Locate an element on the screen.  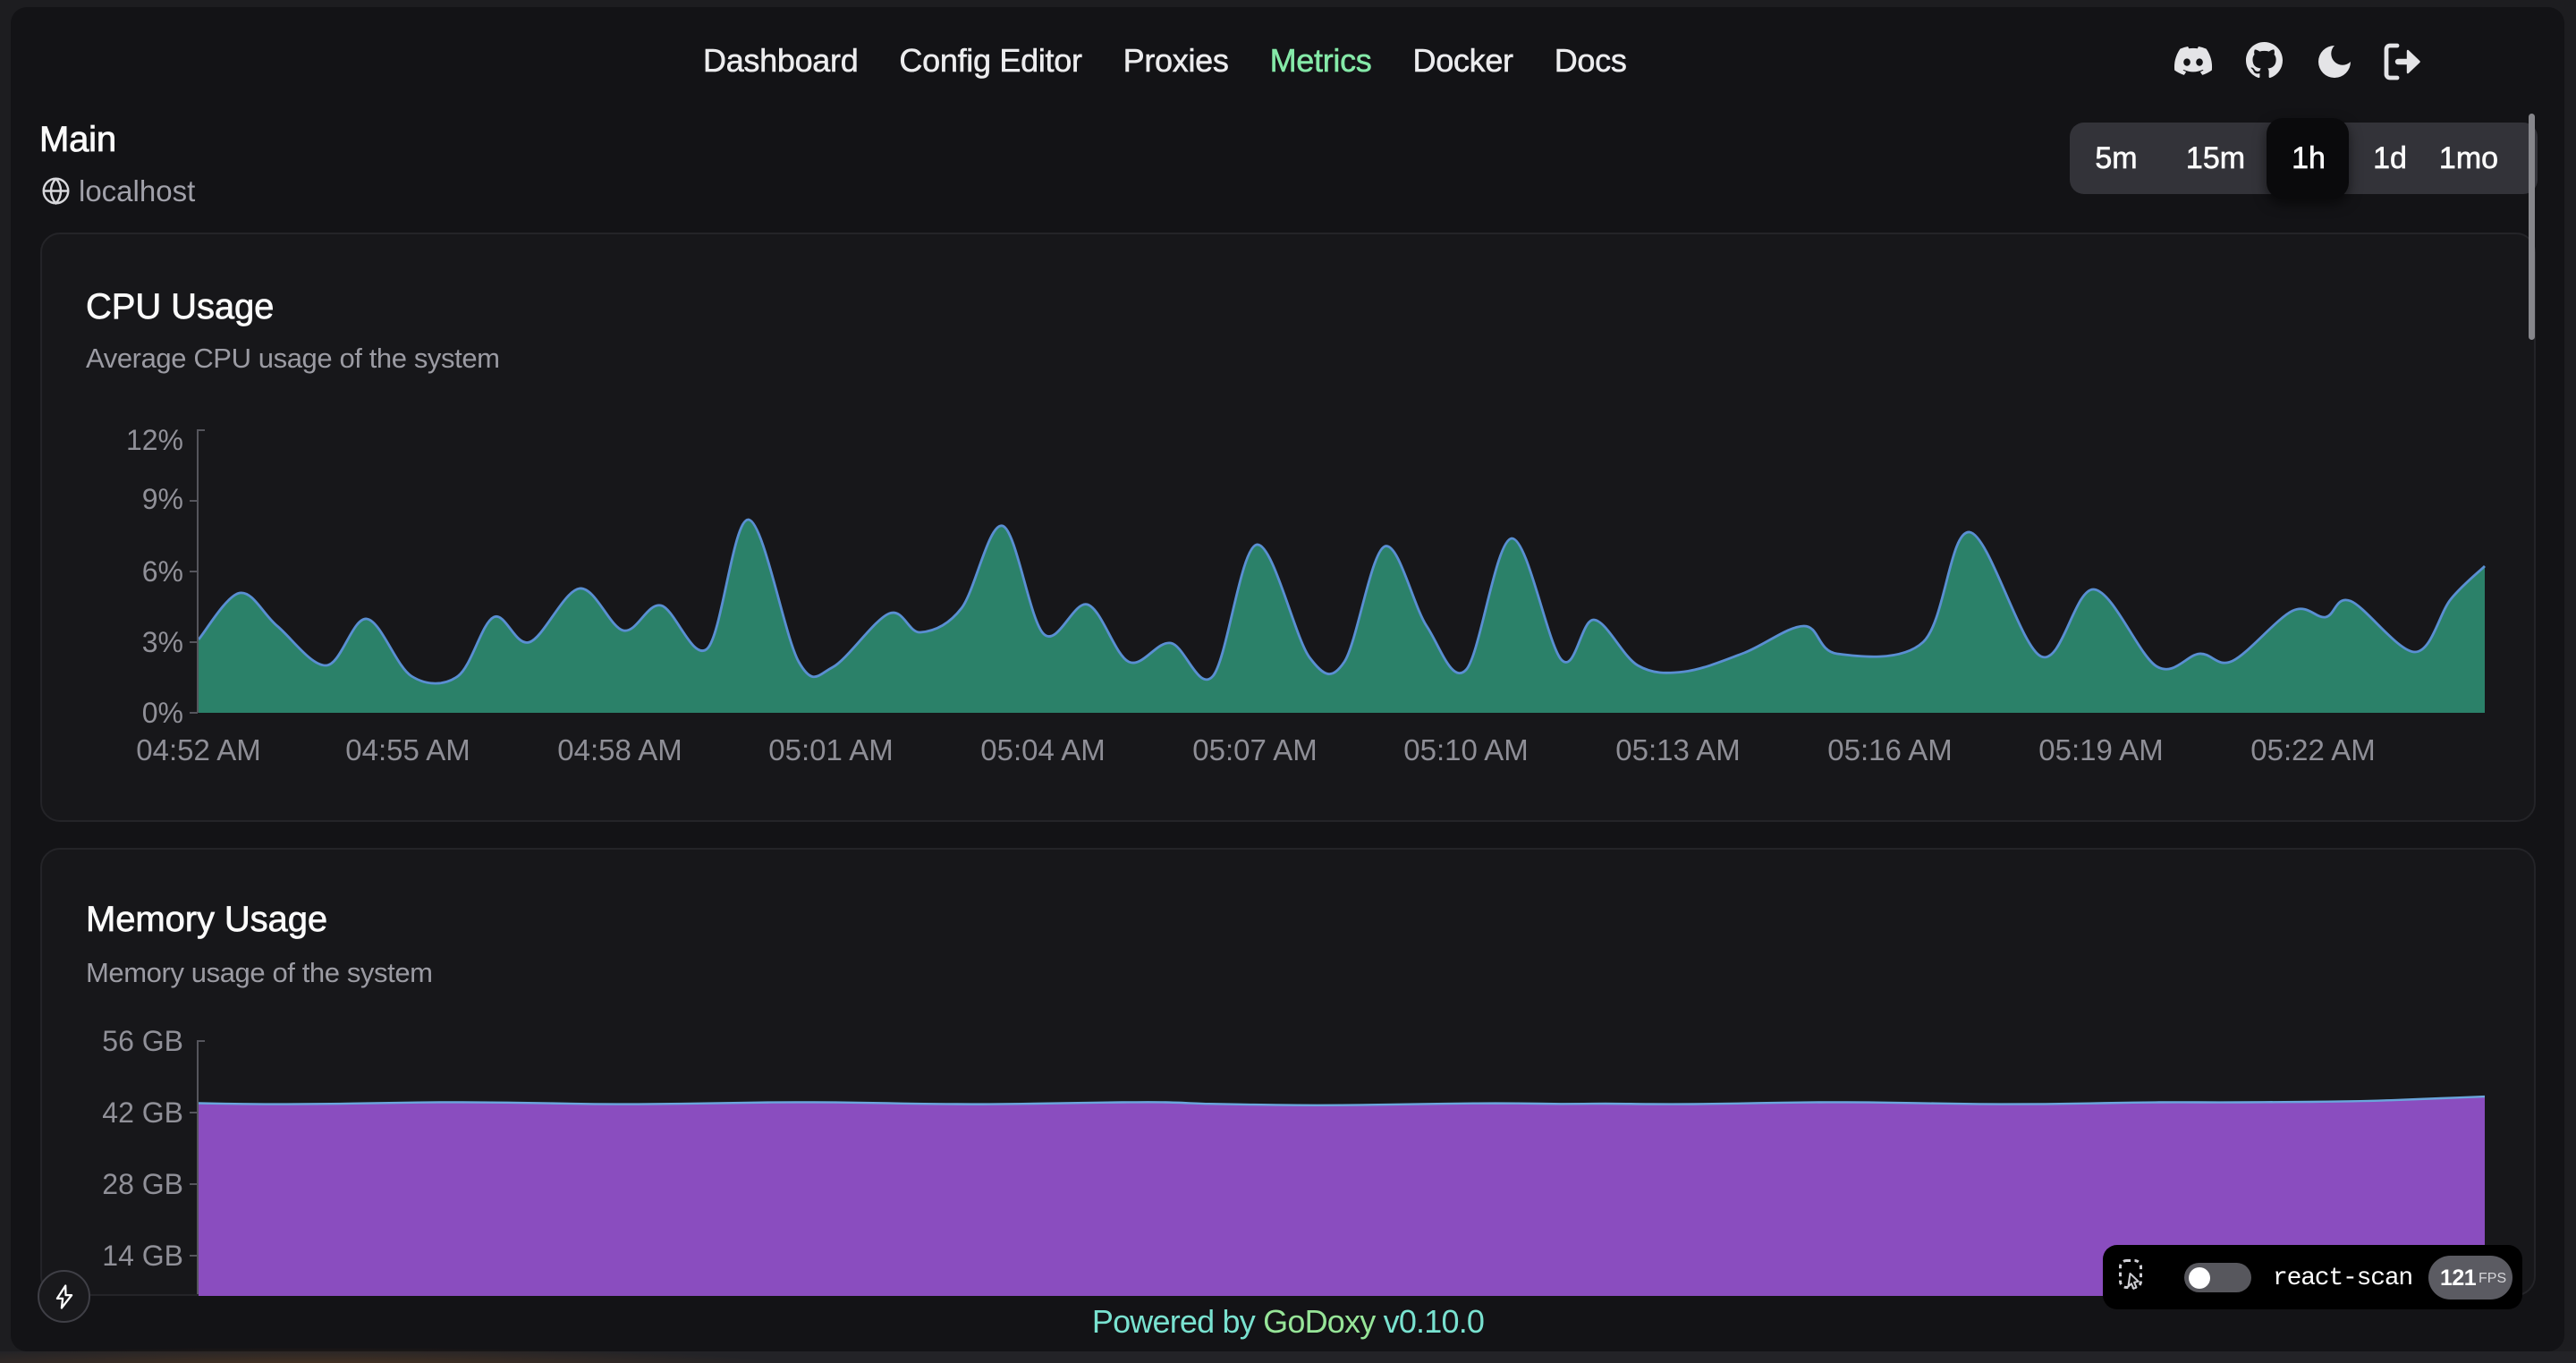
svg-text: 6% is located at coordinates (162, 571).